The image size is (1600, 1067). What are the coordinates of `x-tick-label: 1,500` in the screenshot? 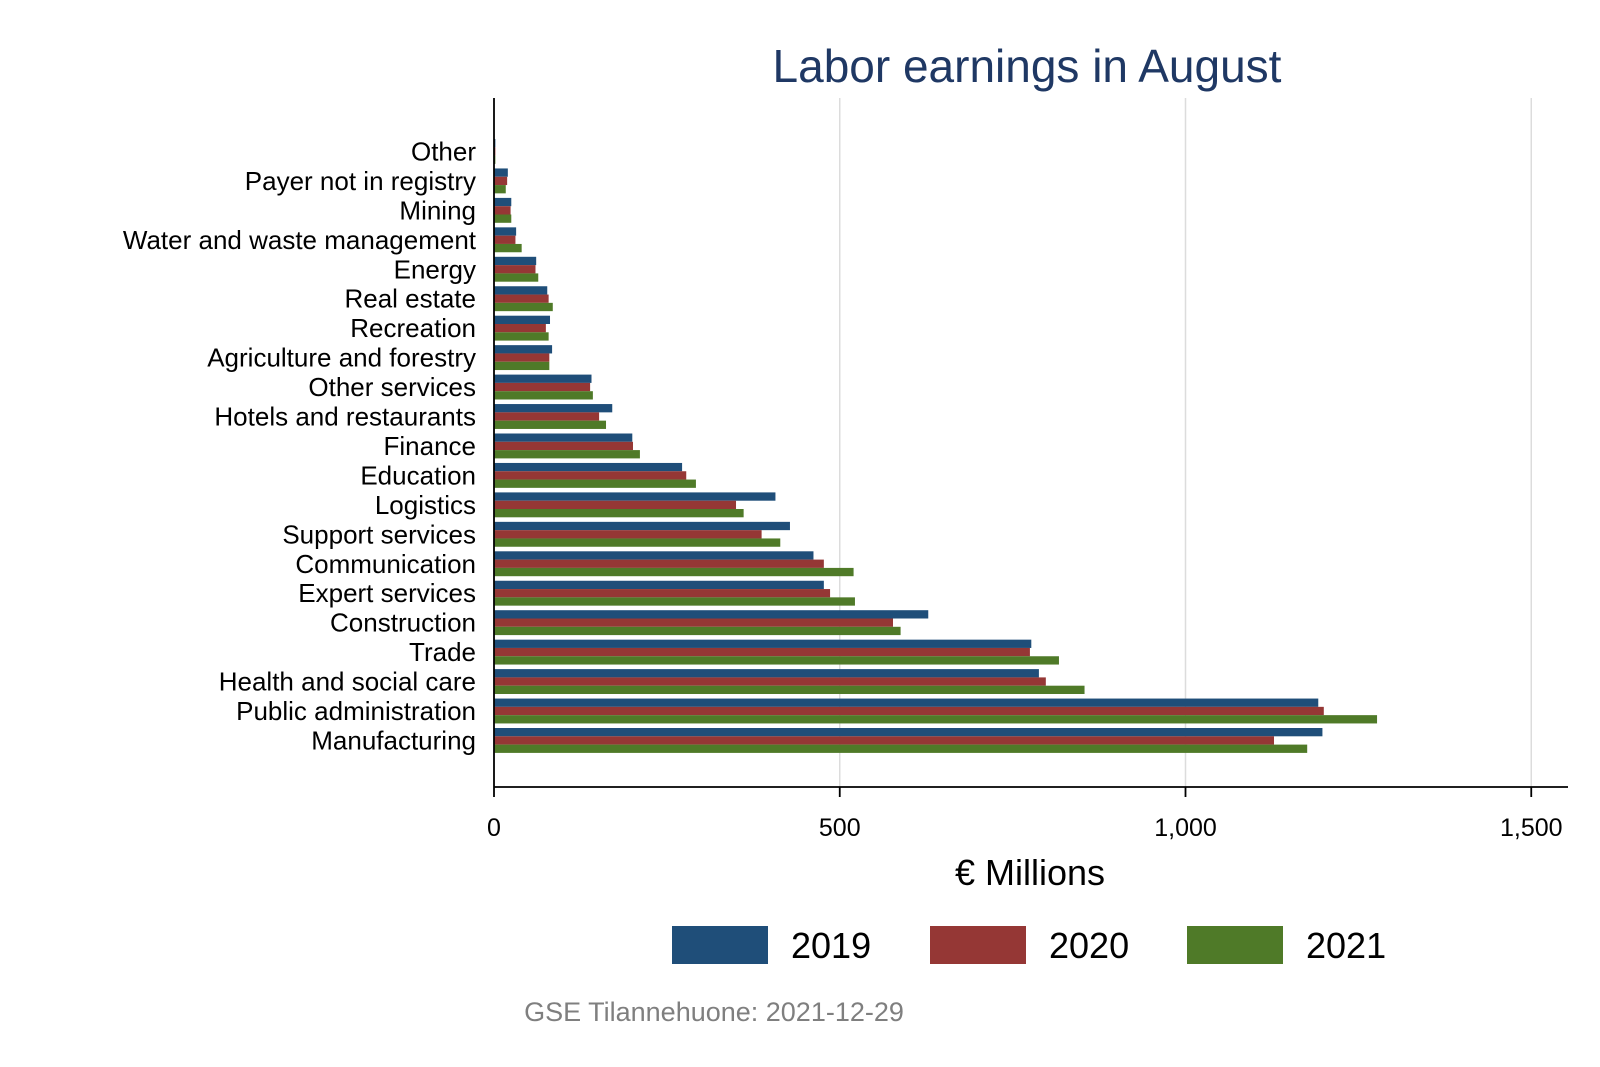 It's located at (1531, 828).